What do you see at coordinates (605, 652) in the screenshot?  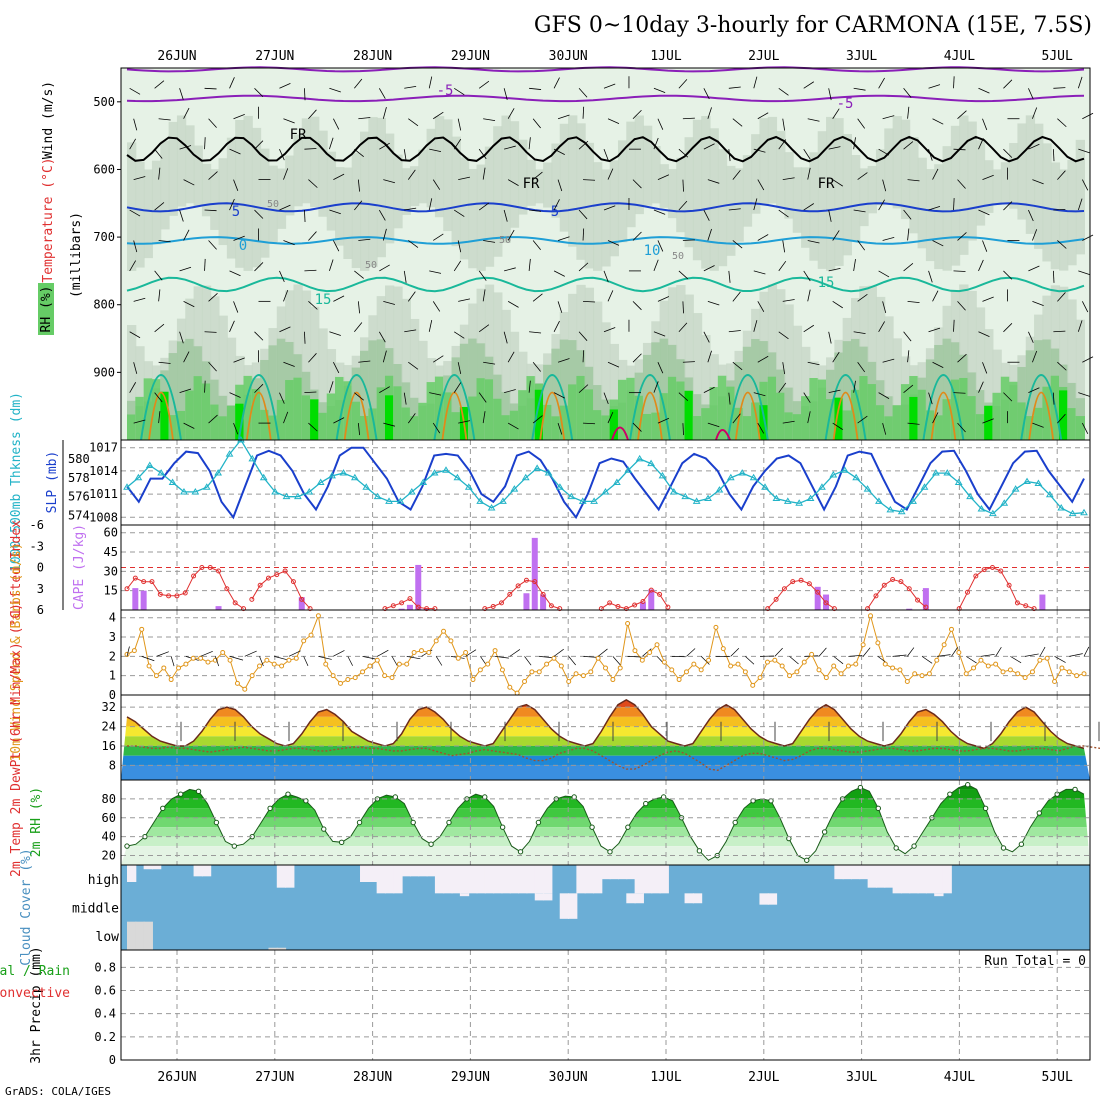 I see `wind-panel-frame` at bounding box center [605, 652].